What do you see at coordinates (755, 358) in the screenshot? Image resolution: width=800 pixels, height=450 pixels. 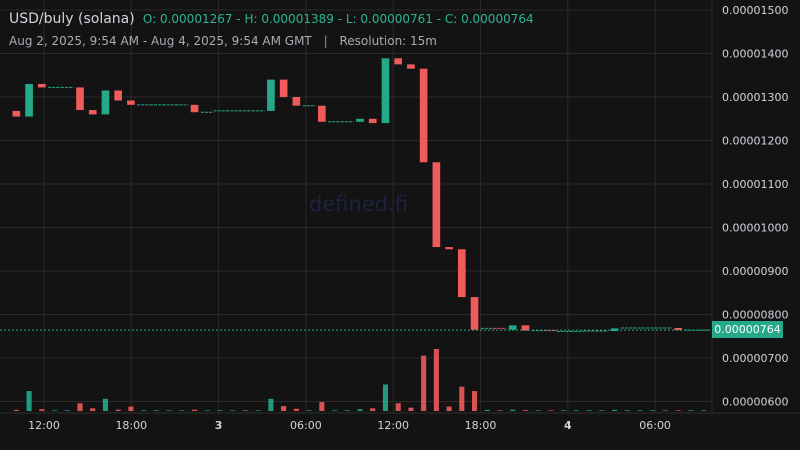 I see `y-tick-label: 0.00000700` at bounding box center [755, 358].